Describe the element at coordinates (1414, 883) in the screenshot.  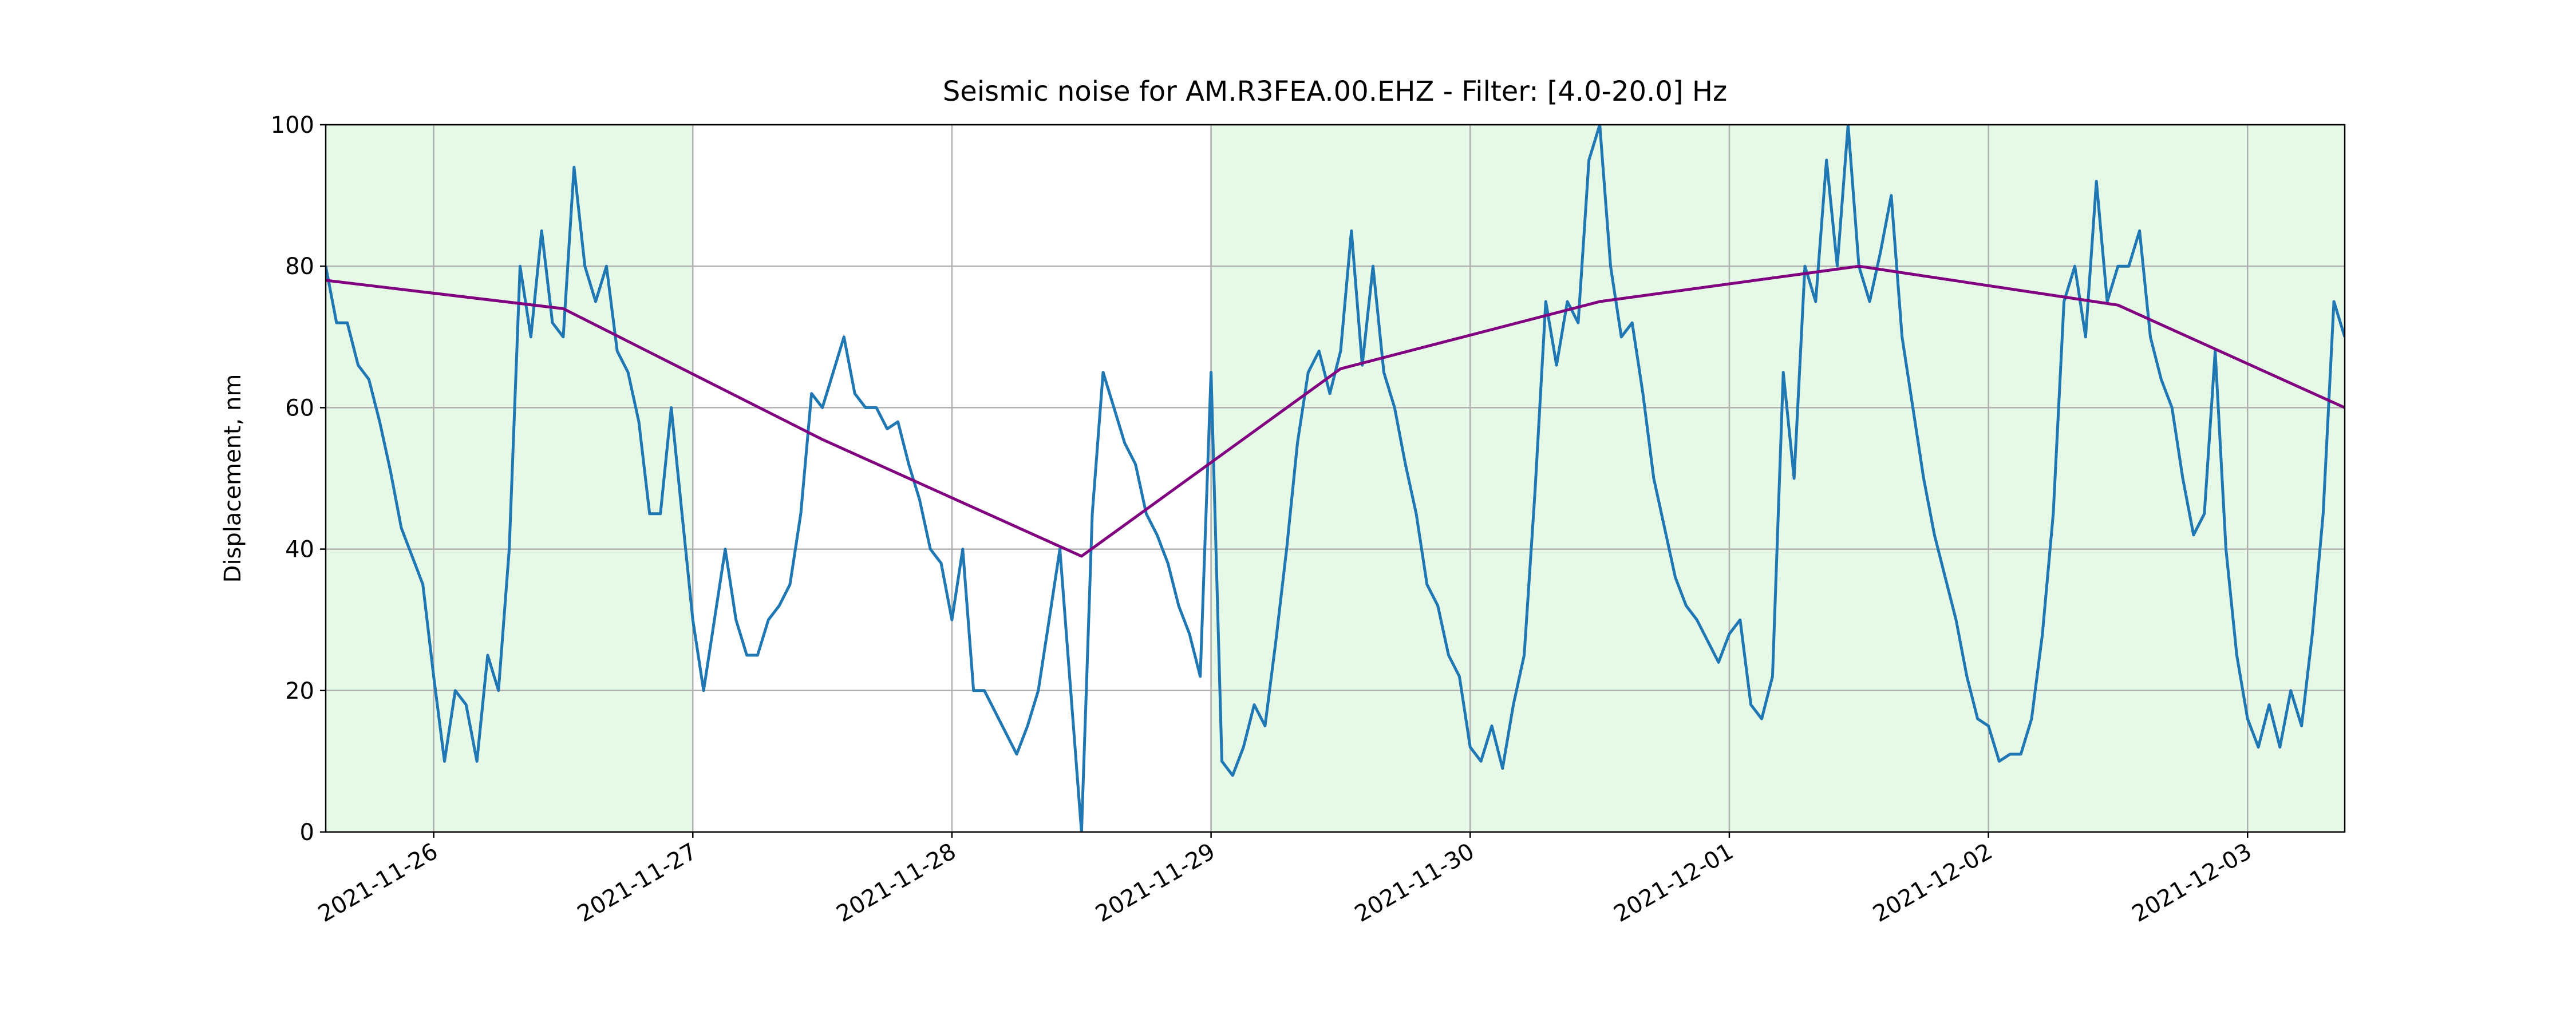
I see `x-tick-label: 2021-11-30` at that location.